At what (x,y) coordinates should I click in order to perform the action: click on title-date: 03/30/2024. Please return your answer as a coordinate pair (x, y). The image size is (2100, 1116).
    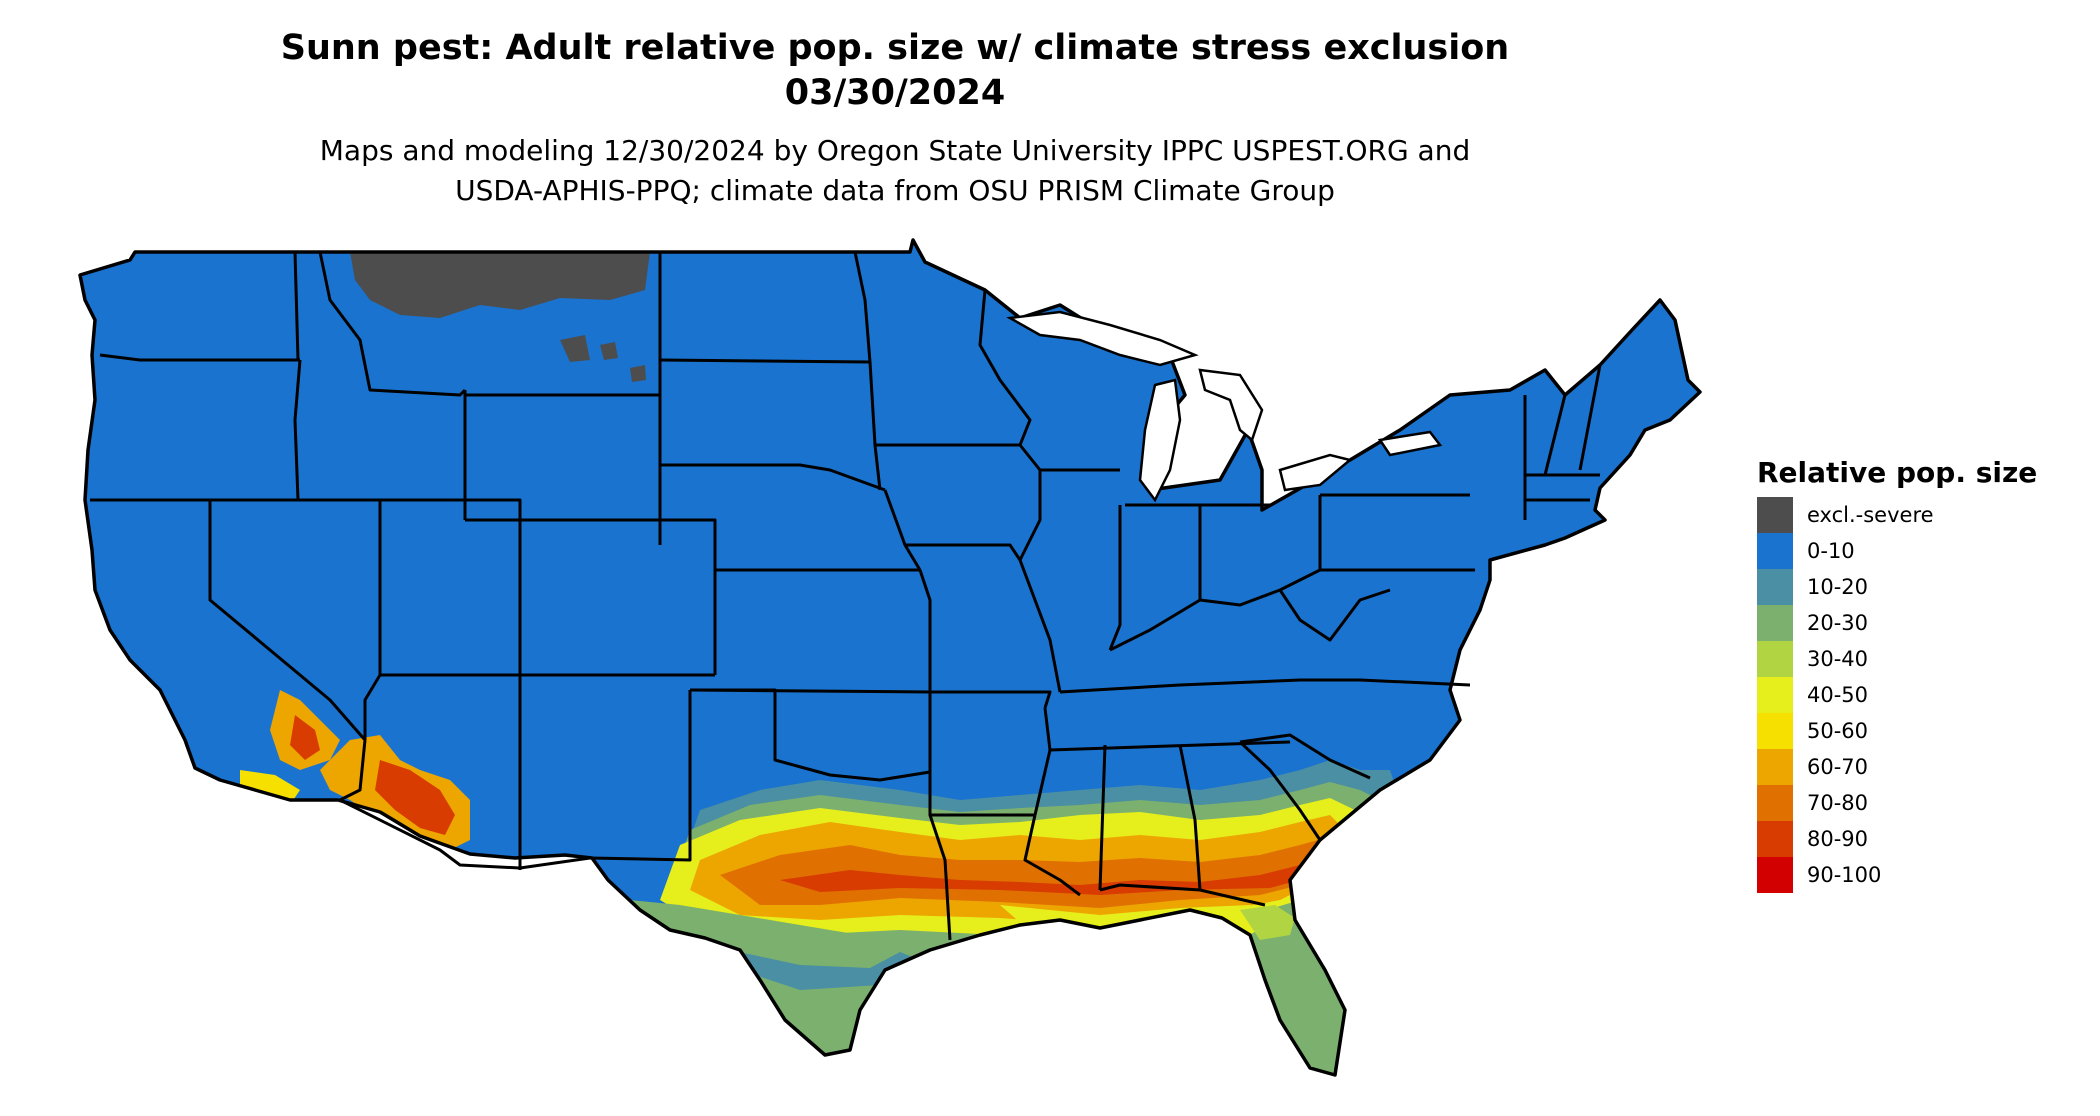
    Looking at the image, I should click on (895, 93).